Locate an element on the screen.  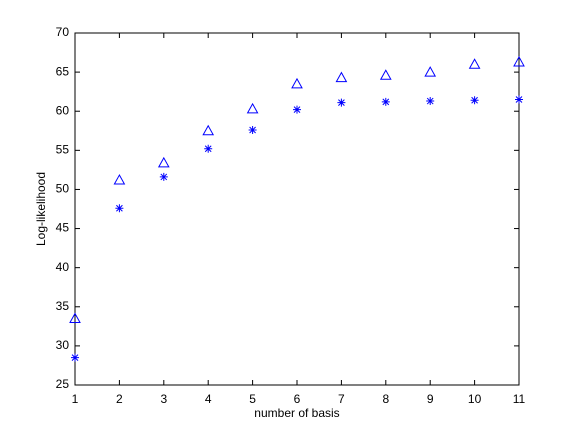
y-tick-label: 45 is located at coordinates (63, 228).